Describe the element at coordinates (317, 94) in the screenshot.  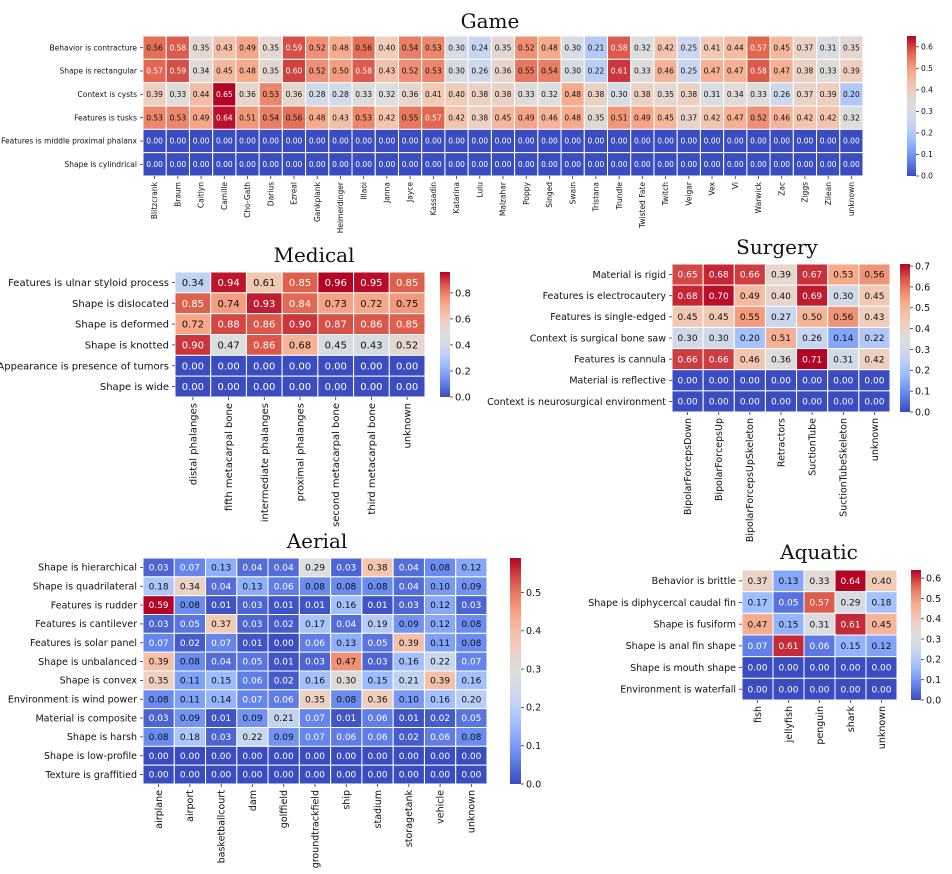
I see `cell-value-label: 0.28` at that location.